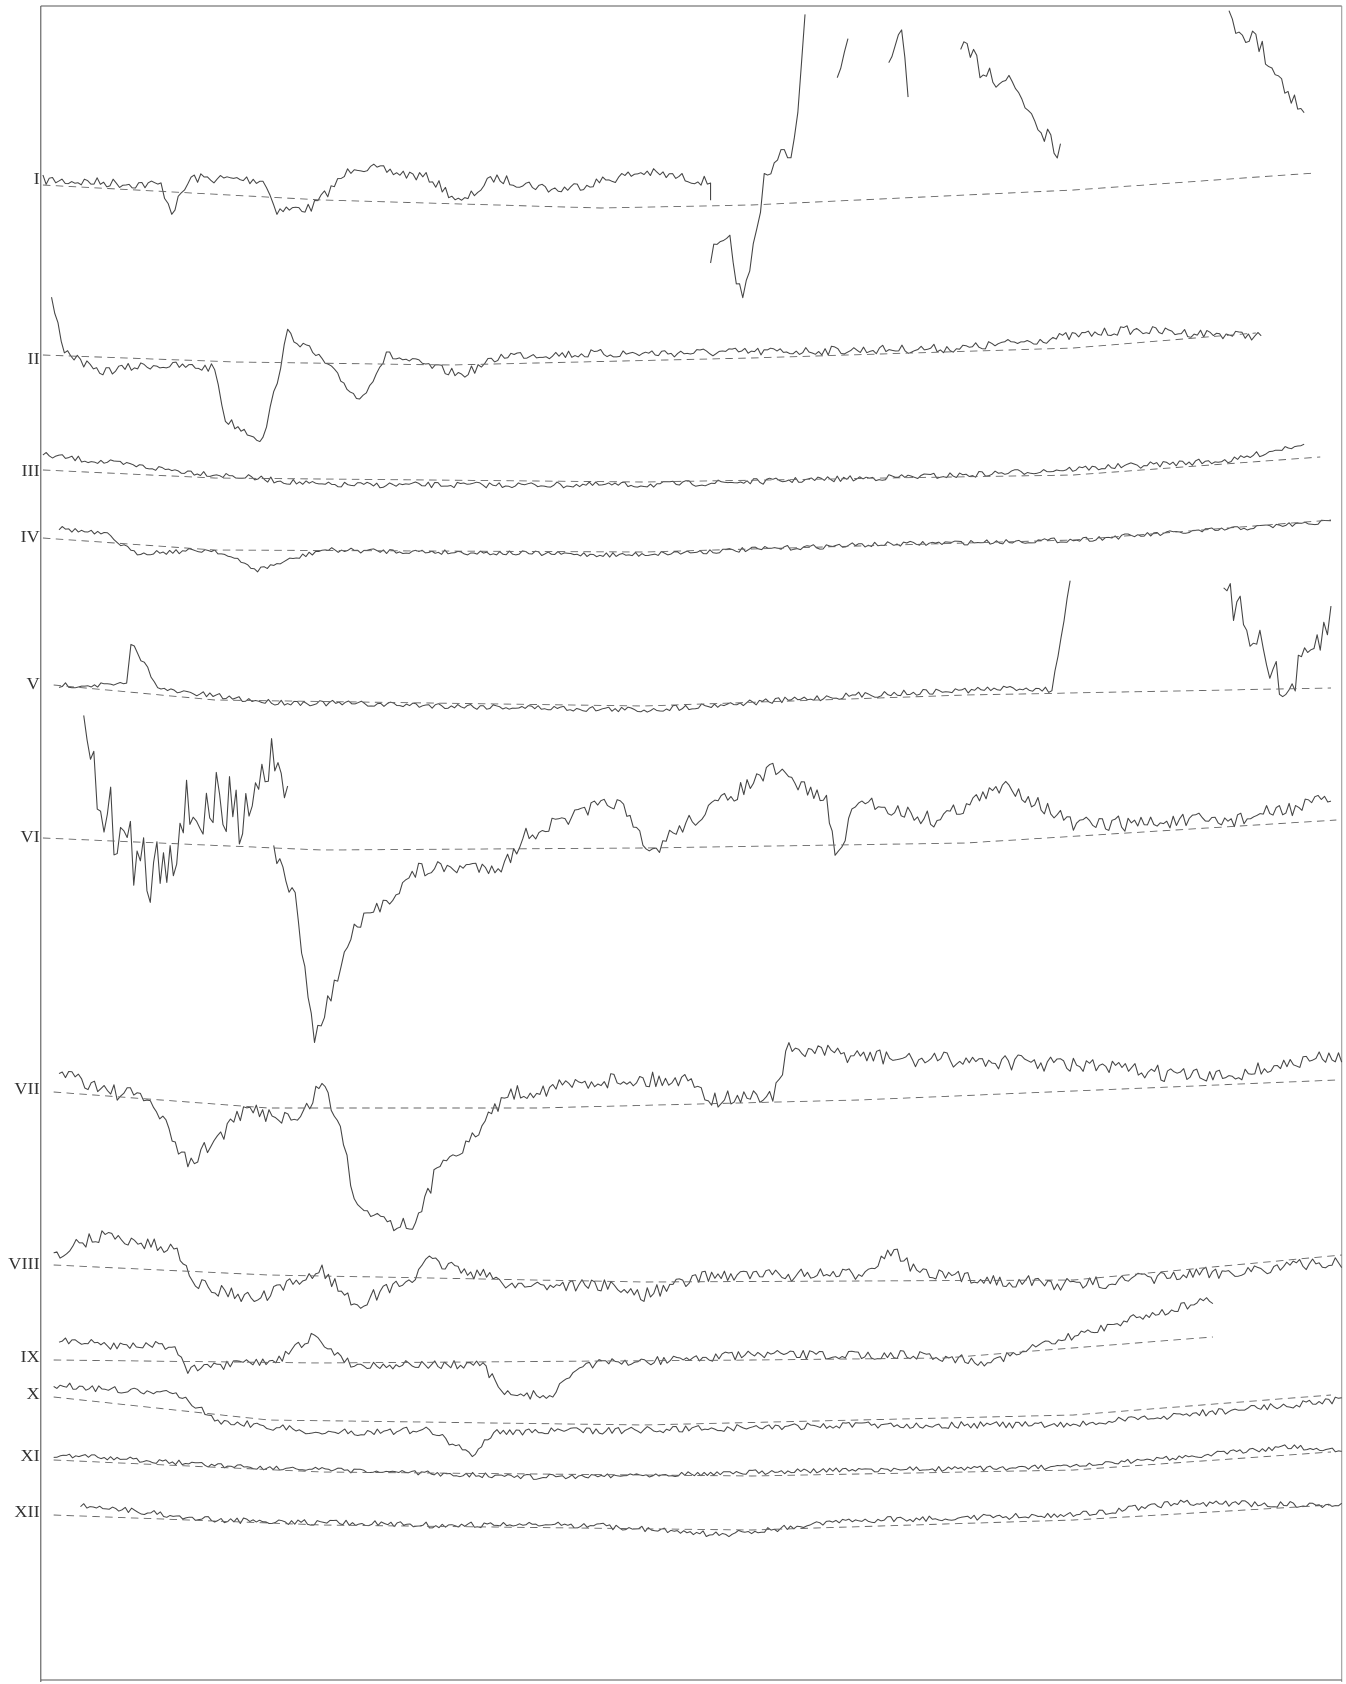 This screenshot has width=1346, height=1684. Describe the element at coordinates (30, 469) in the screenshot. I see `trace-label: III` at that location.